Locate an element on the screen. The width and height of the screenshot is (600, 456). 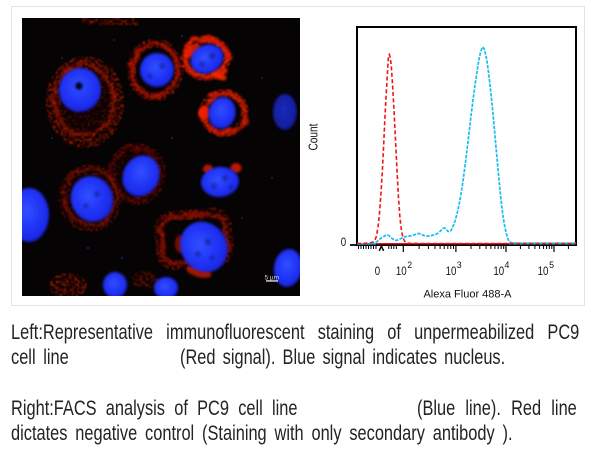
svg-text: Alexa Fluor 488-A is located at coordinates (467, 295).